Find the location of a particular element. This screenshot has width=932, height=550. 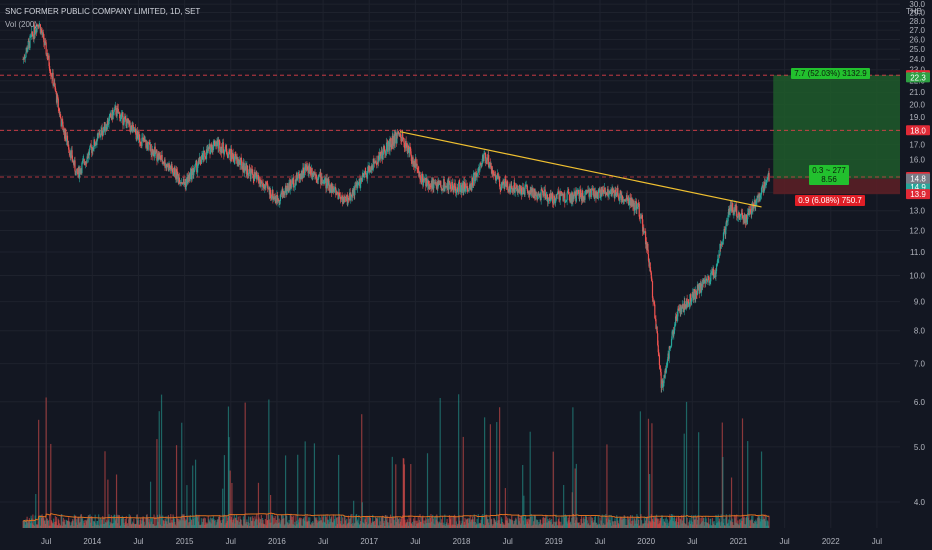

x-tick-label: 2019 is located at coordinates (554, 541).